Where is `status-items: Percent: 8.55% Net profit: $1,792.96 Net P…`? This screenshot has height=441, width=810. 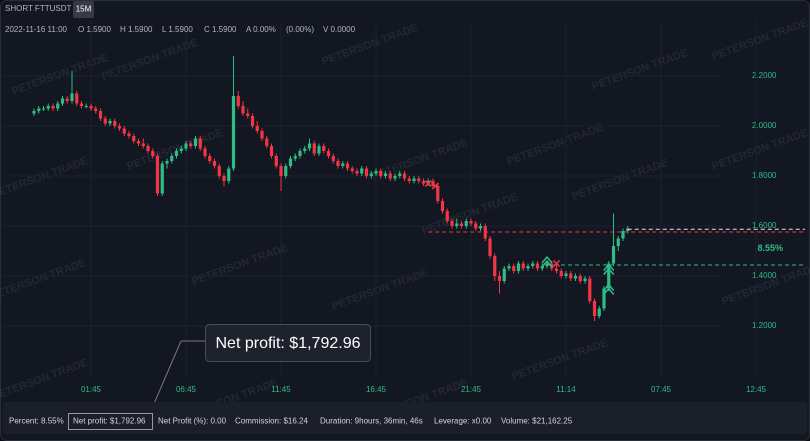
status-items: Percent: 8.55% Net profit: $1,792.96 Net P… is located at coordinates (291, 421).